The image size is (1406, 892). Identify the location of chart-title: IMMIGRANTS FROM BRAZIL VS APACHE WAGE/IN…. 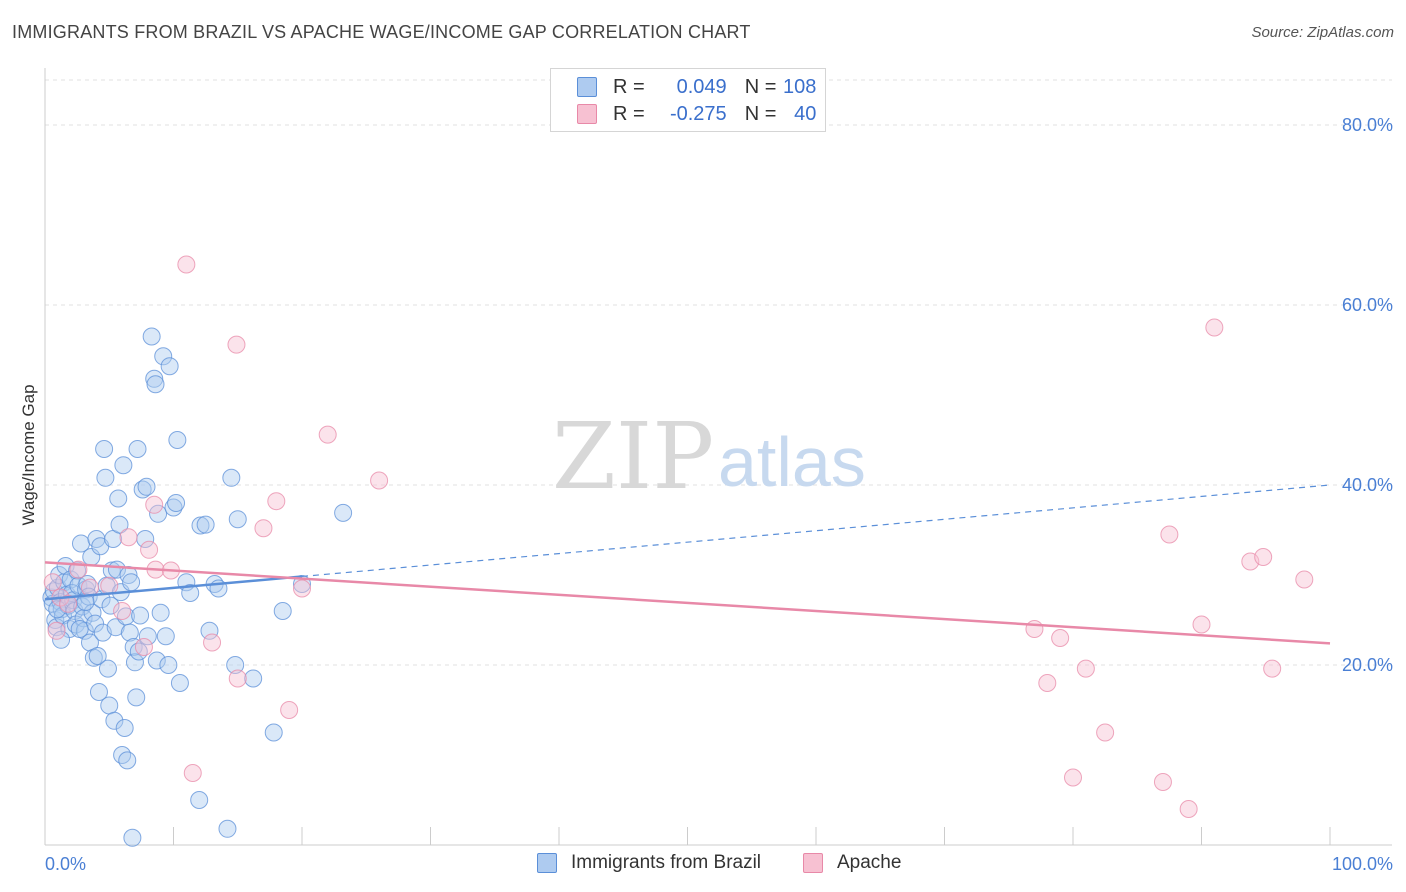
(381, 32).